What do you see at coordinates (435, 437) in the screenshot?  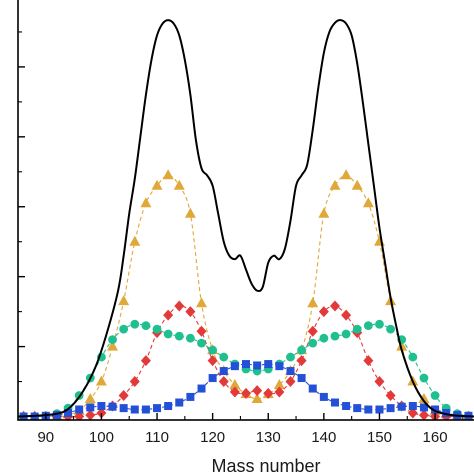 I see `x-tick-label: 160` at bounding box center [435, 437].